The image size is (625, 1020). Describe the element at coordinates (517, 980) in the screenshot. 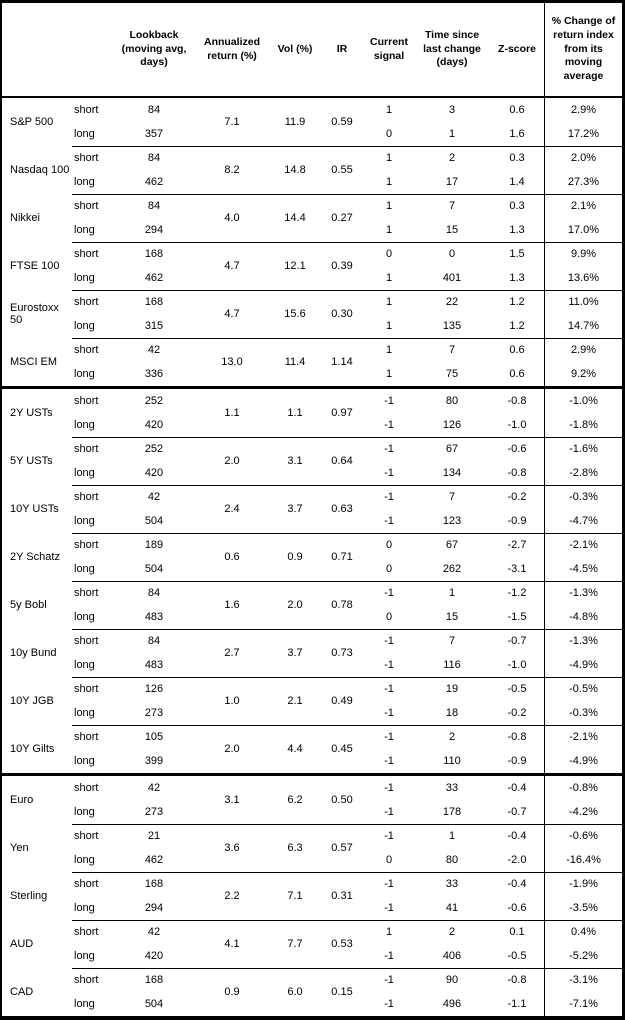

I see `zscore-short: -0.8` at that location.